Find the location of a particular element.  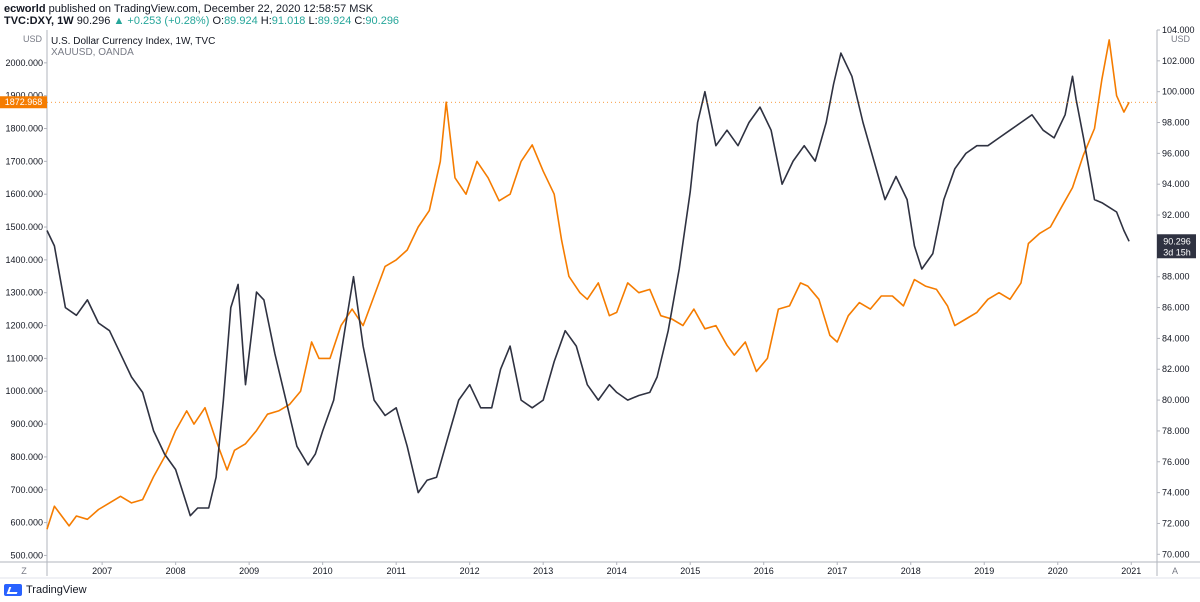

x-tick-label: 2017 is located at coordinates (837, 571).